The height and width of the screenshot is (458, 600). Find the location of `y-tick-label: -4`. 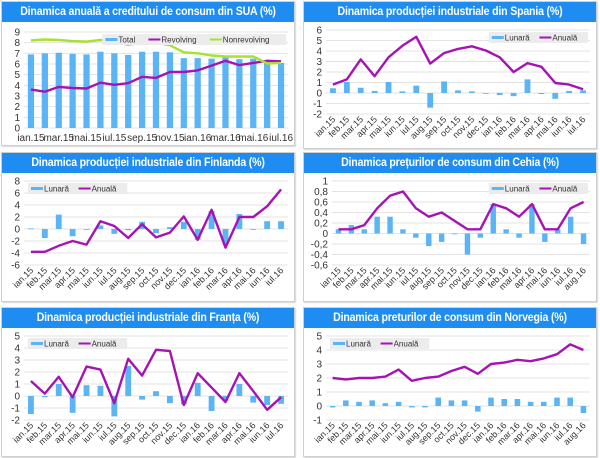

y-tick-label: -4 is located at coordinates (15, 254).